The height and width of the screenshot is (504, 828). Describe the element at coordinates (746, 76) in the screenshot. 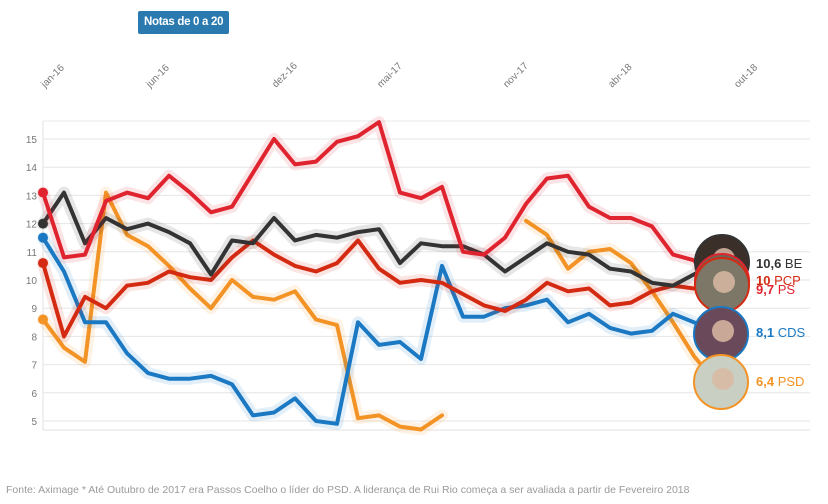

I see `x-tick-label: out-18` at that location.